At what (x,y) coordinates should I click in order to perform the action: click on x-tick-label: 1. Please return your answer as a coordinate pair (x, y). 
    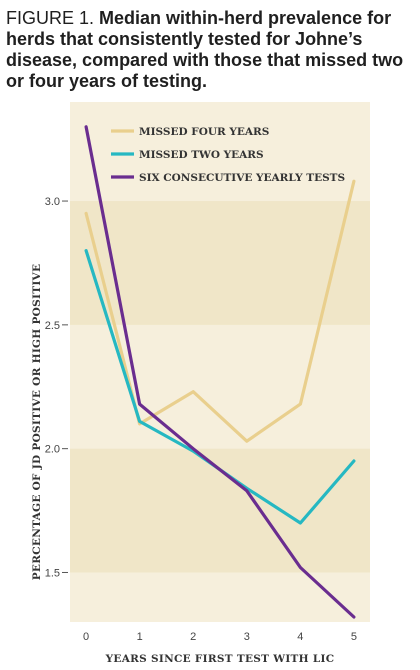
    Looking at the image, I should click on (140, 637).